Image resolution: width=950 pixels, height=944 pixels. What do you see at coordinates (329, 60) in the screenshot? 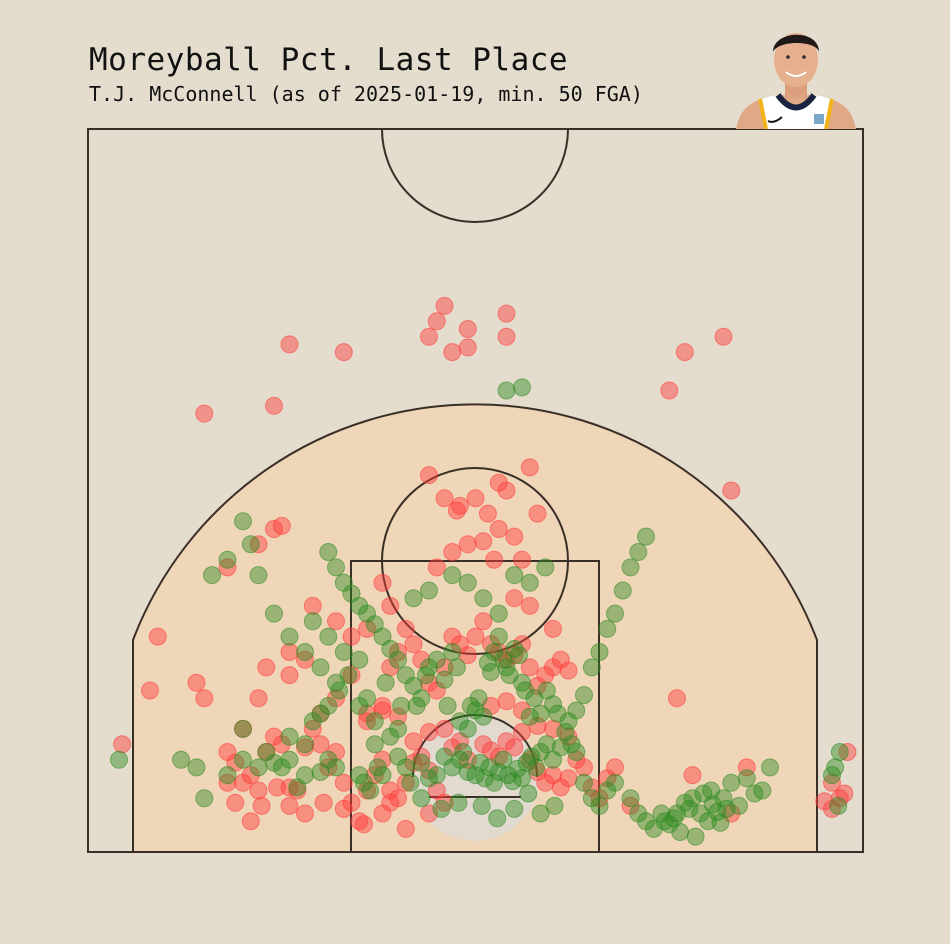
I see `chart-title: Moreyball Pct. Last Place` at bounding box center [329, 60].